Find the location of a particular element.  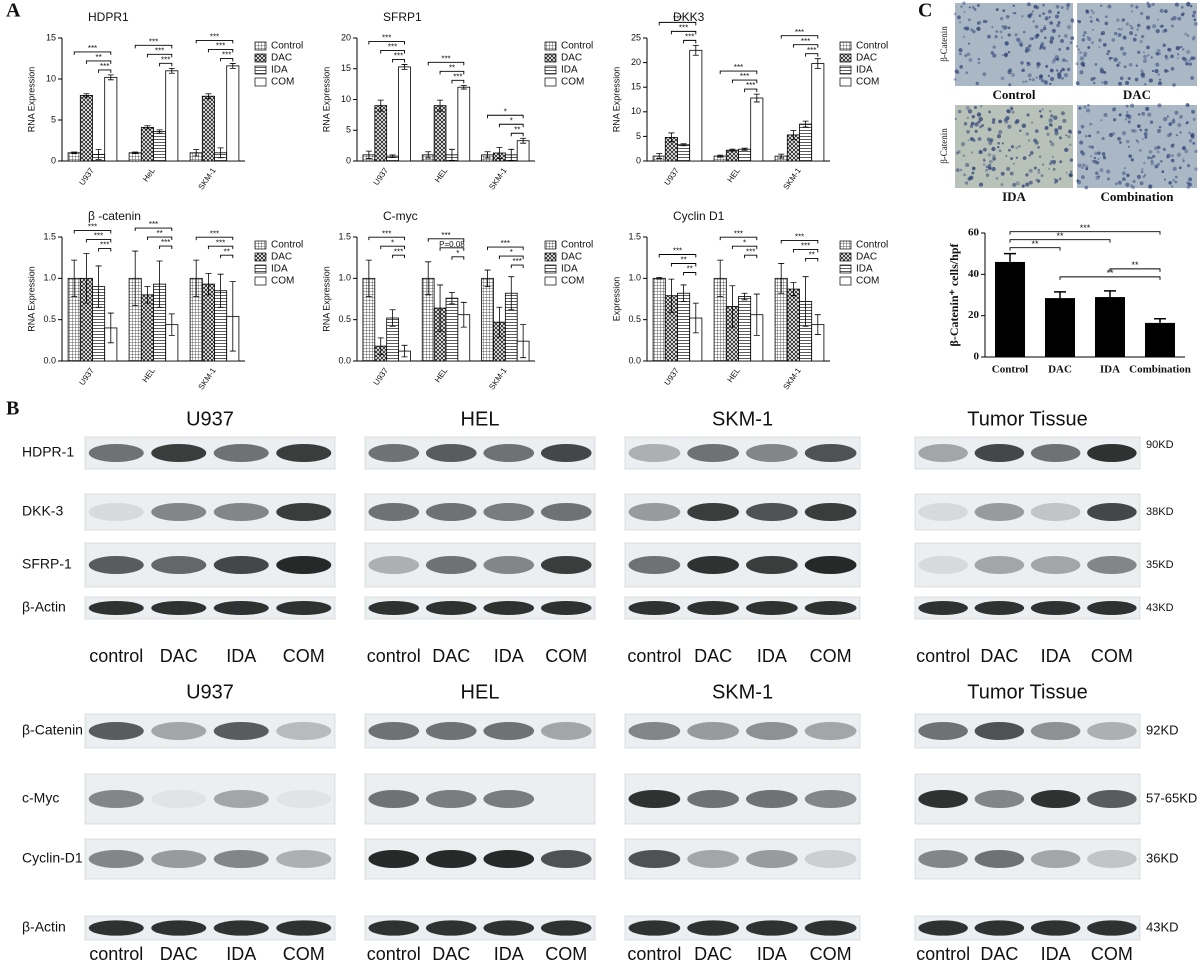

chart-title: Cyclin D1 is located at coordinates (699, 216).